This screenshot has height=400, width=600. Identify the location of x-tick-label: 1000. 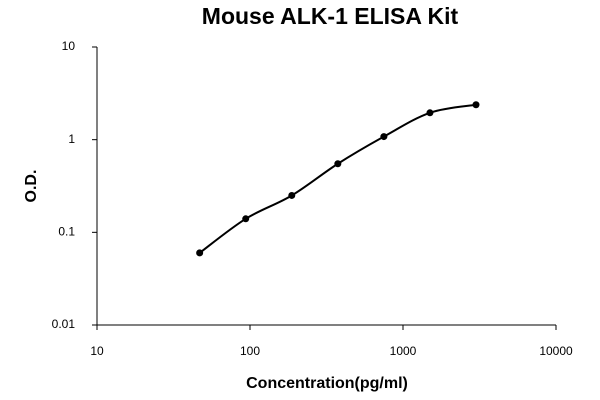
(403, 351).